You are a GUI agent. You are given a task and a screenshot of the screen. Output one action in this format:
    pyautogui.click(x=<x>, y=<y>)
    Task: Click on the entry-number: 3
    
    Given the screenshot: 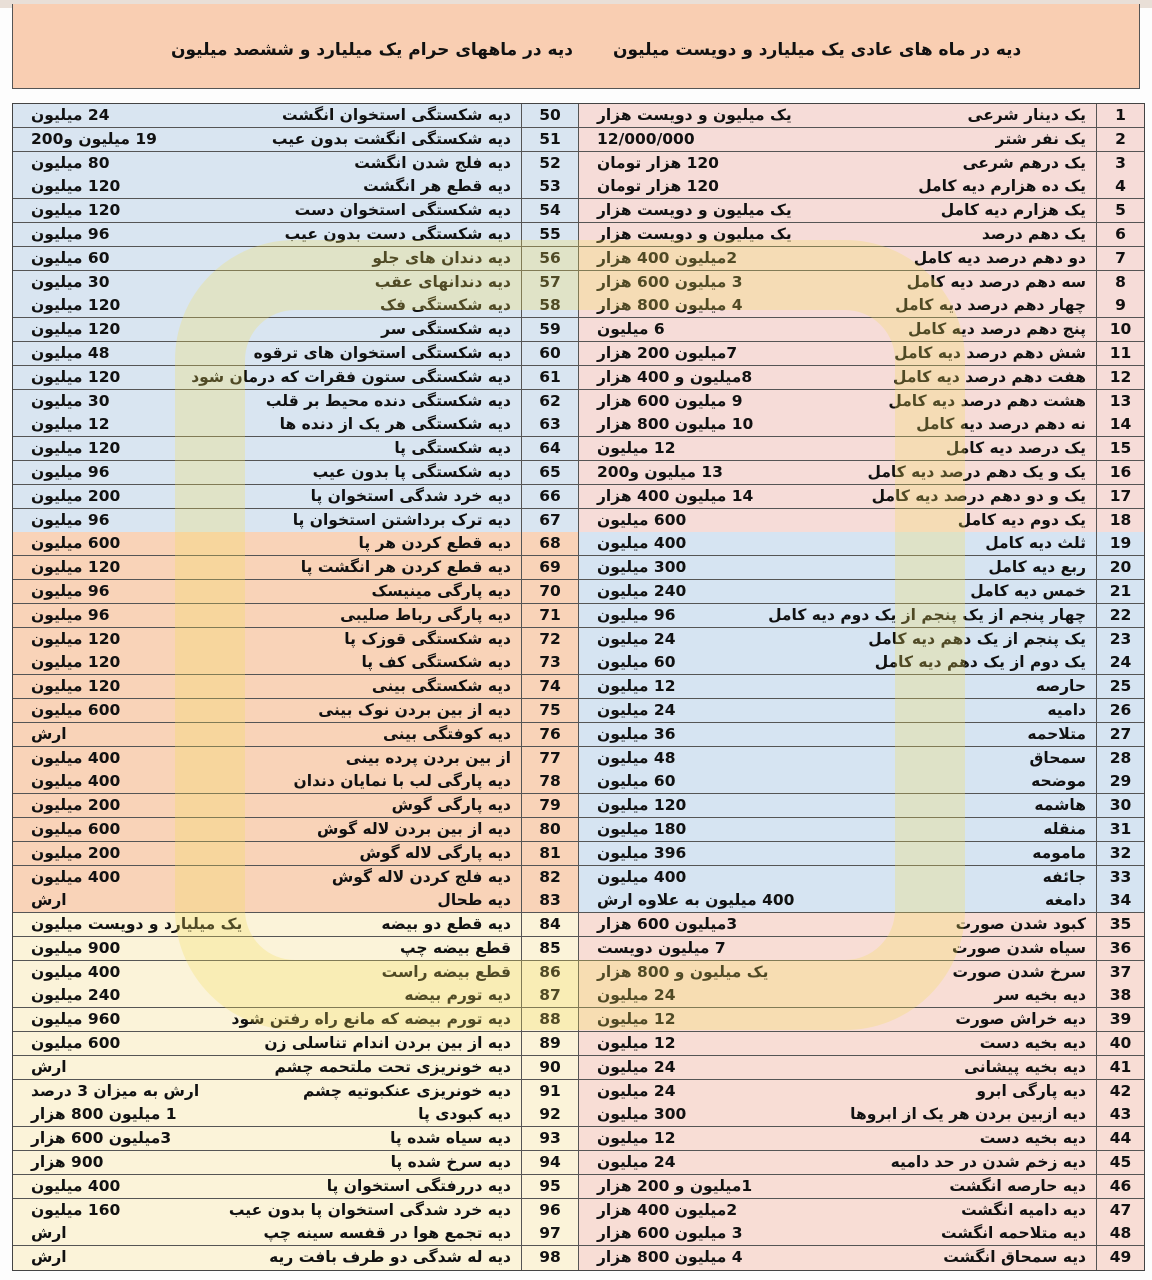 What is the action you would take?
    pyautogui.click(x=1120, y=163)
    